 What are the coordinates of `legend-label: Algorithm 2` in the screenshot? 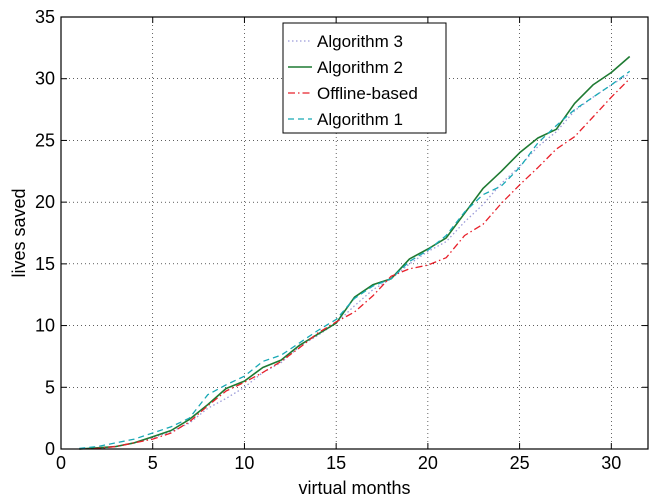 It's located at (360, 67).